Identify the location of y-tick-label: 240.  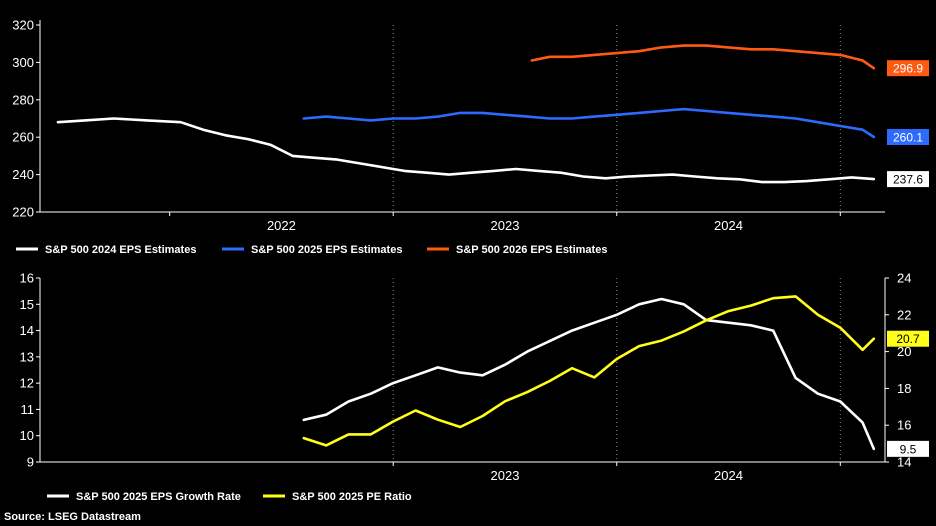
(23, 174).